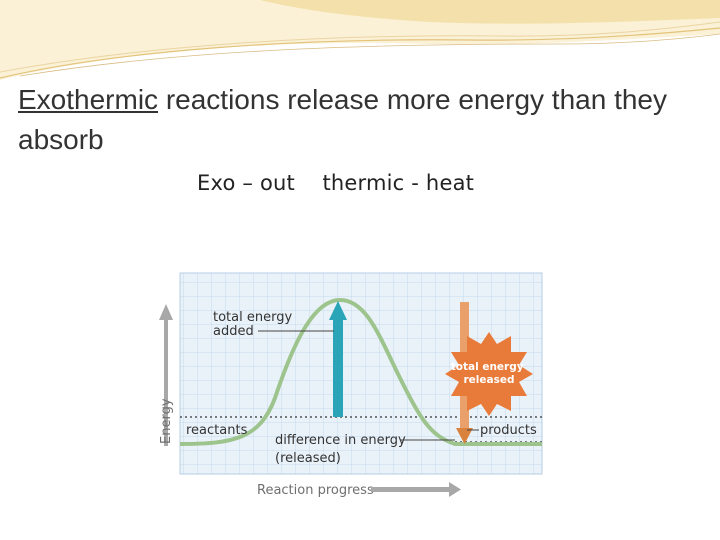  I want to click on difference-in-energy-label: difference in energy (released), so click(342, 449).